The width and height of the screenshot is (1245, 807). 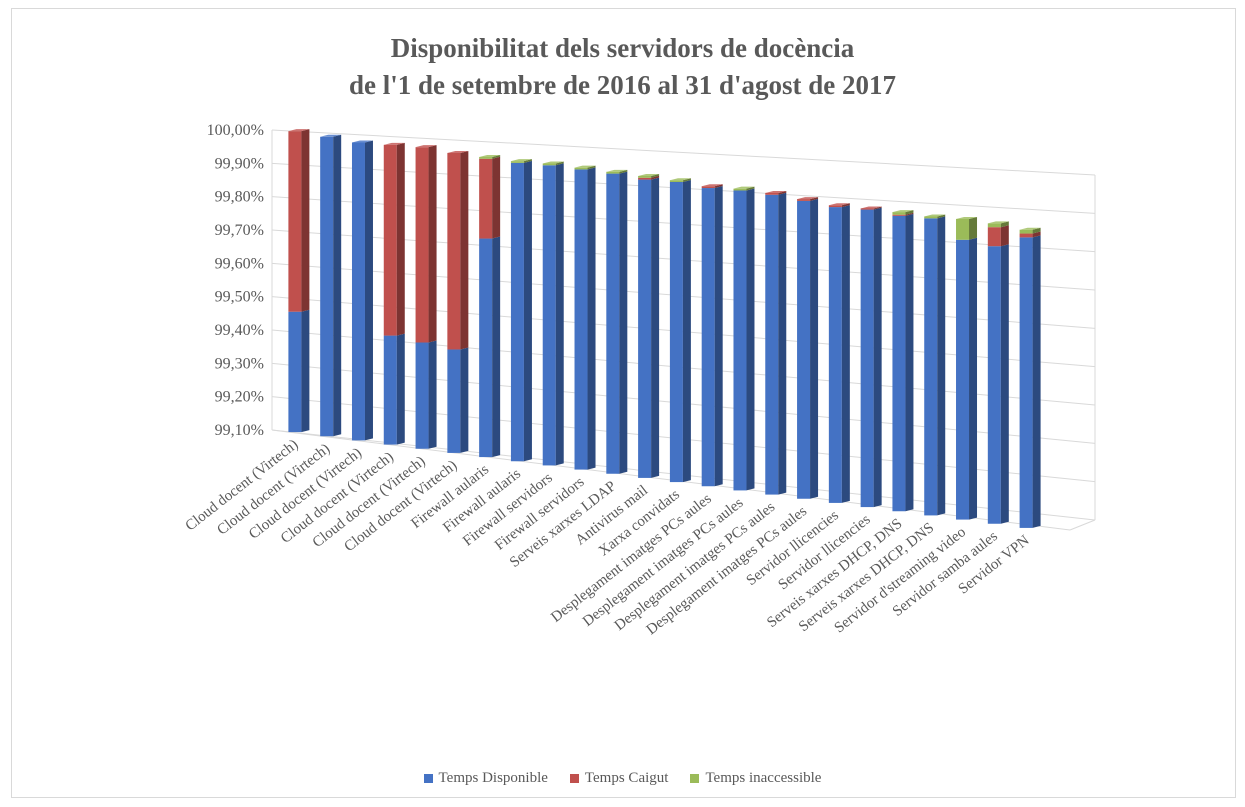 I want to click on legend-item-temps-inaccessible: Temps inaccessible, so click(x=755, y=778).